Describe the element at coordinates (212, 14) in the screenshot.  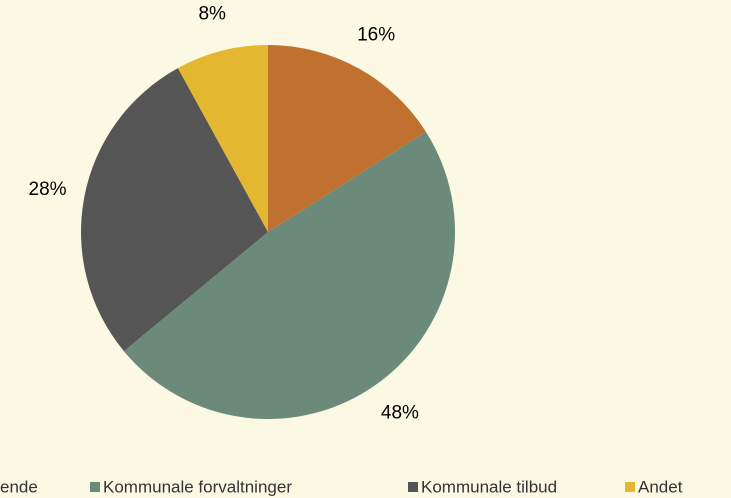
I see `data-label: 8%` at that location.